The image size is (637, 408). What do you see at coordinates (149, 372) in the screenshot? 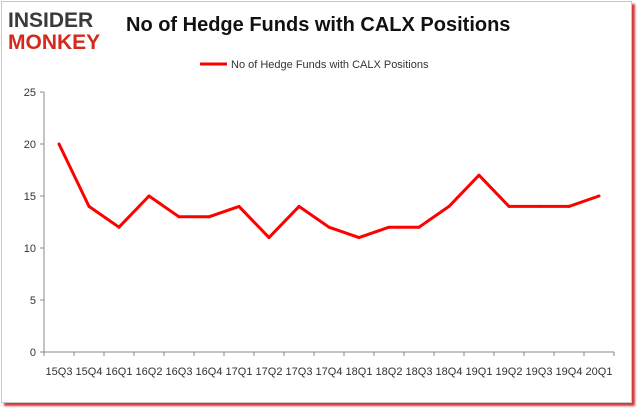
I see `x-tick-label: 16Q2` at bounding box center [149, 372].